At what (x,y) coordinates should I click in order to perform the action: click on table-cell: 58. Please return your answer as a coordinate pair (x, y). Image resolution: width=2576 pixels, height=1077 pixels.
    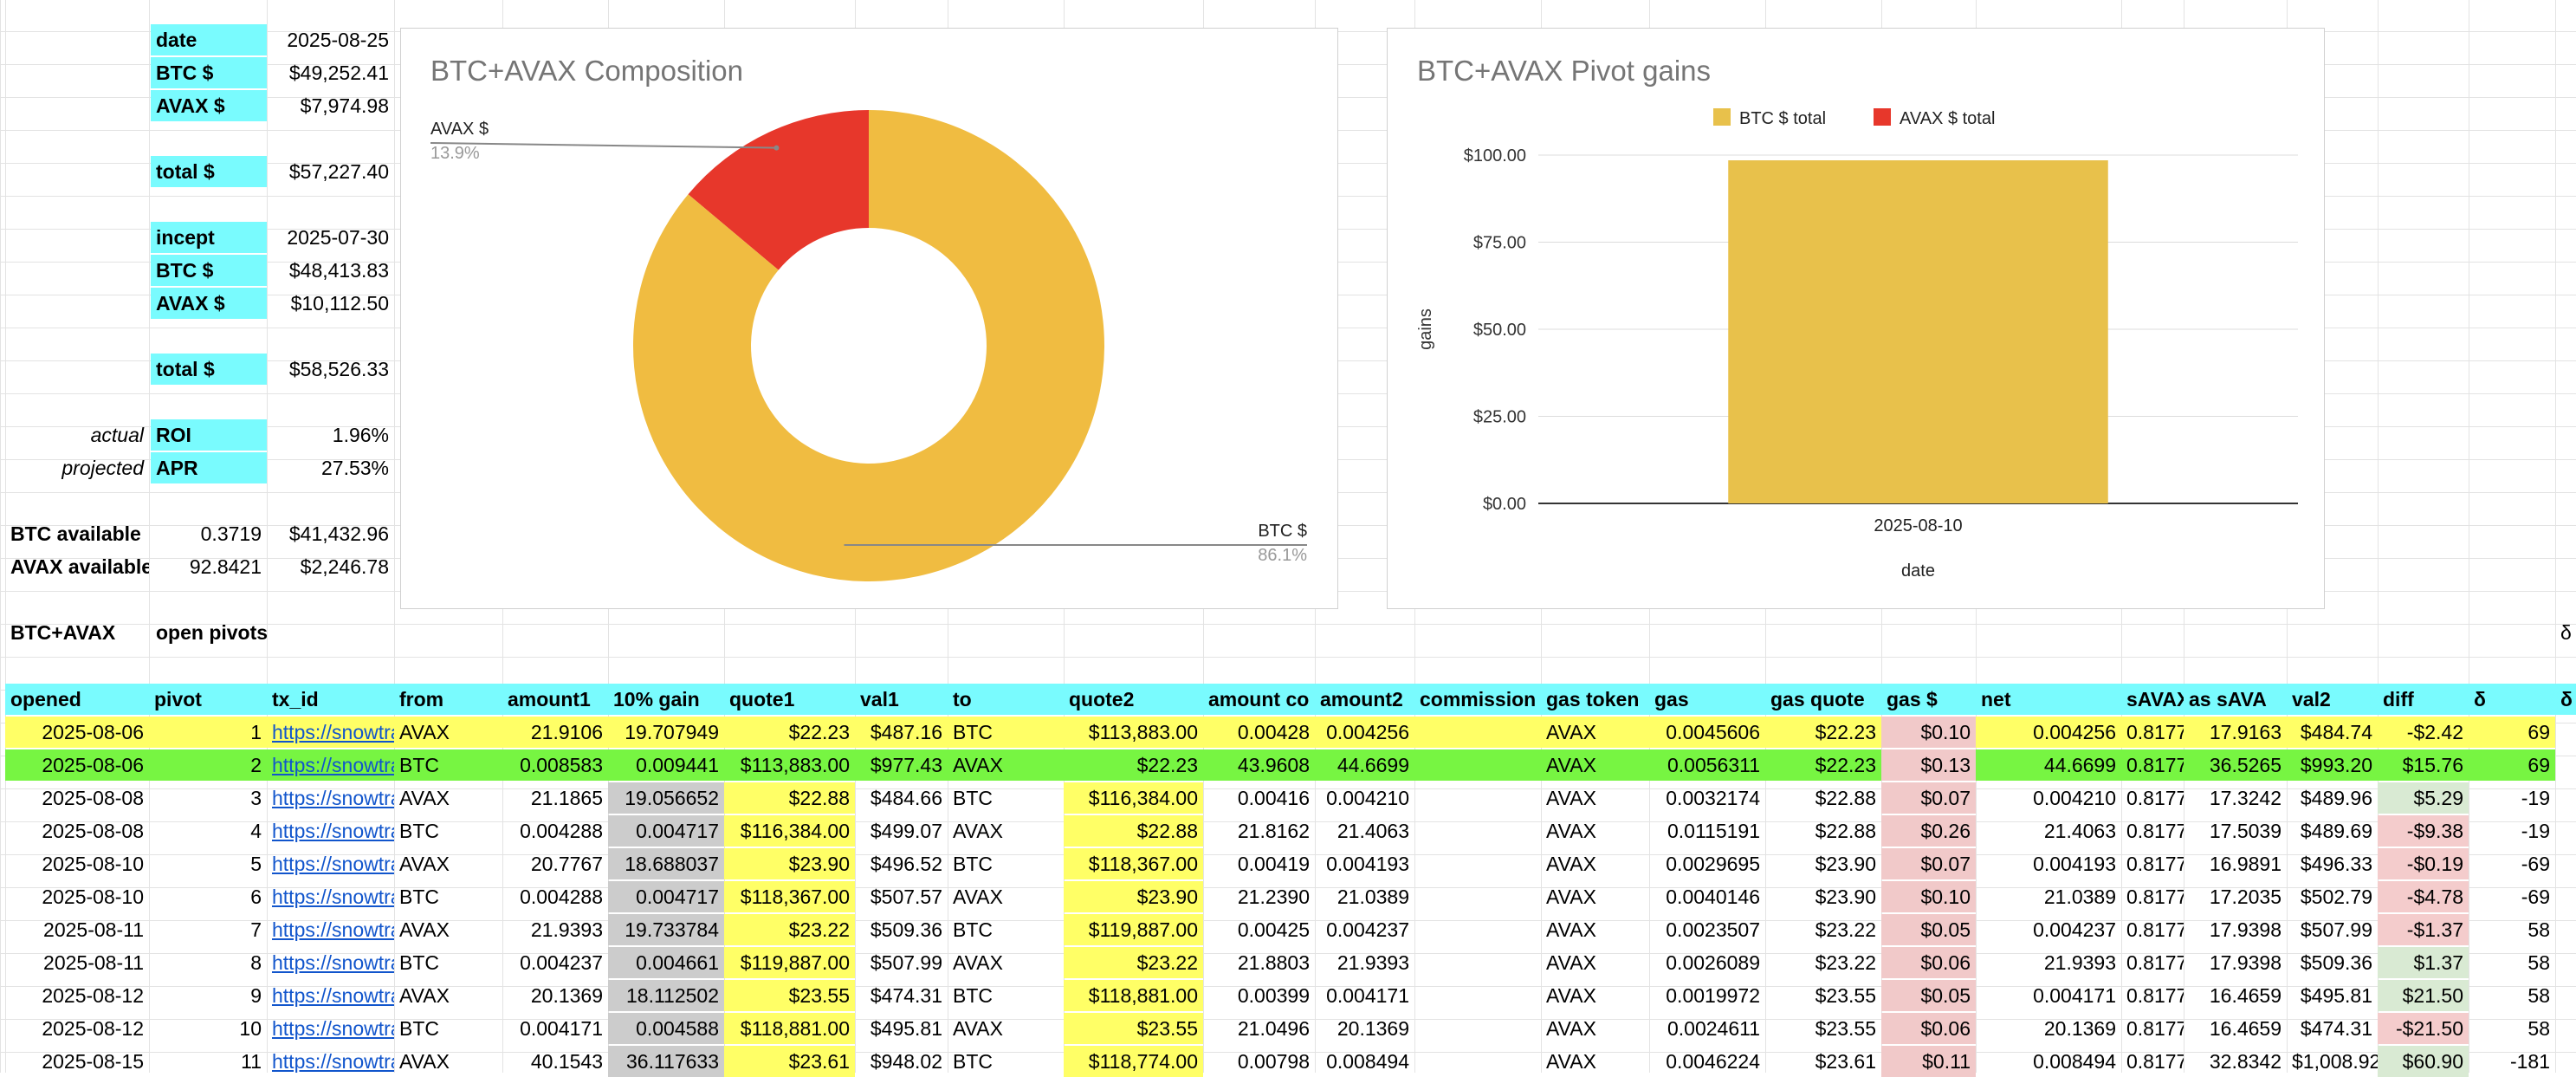
    Looking at the image, I should click on (2538, 930).